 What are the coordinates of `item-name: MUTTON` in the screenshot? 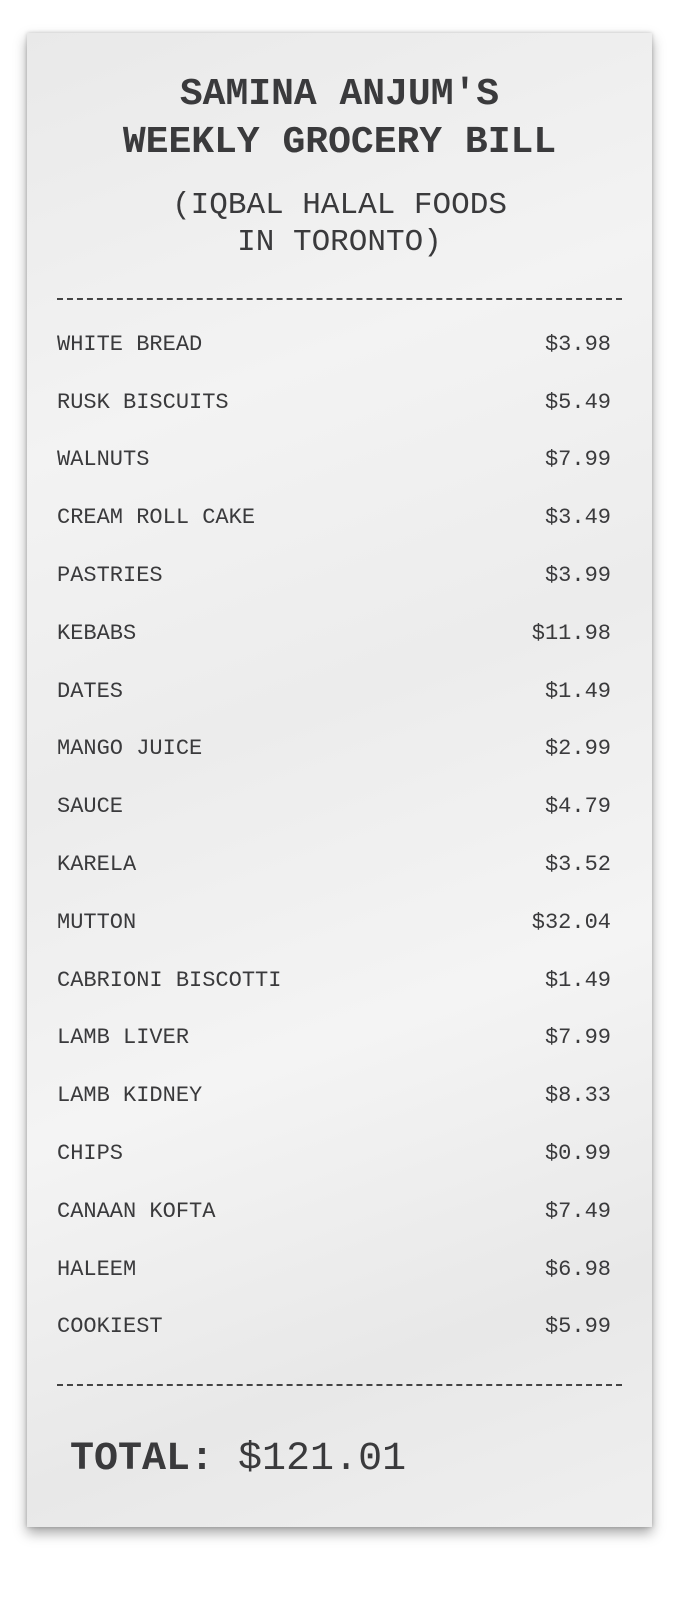 It's located at (97, 922).